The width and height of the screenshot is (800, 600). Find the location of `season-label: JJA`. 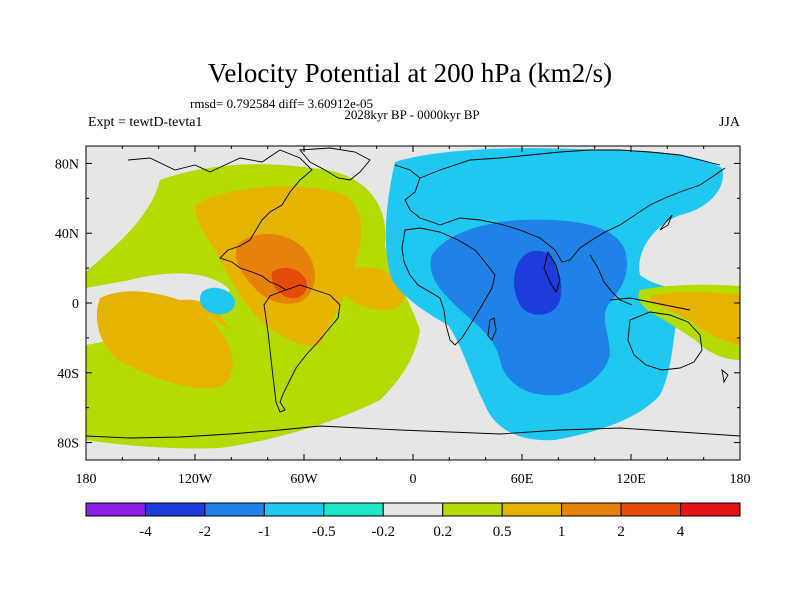

season-label: JJA is located at coordinates (730, 122).